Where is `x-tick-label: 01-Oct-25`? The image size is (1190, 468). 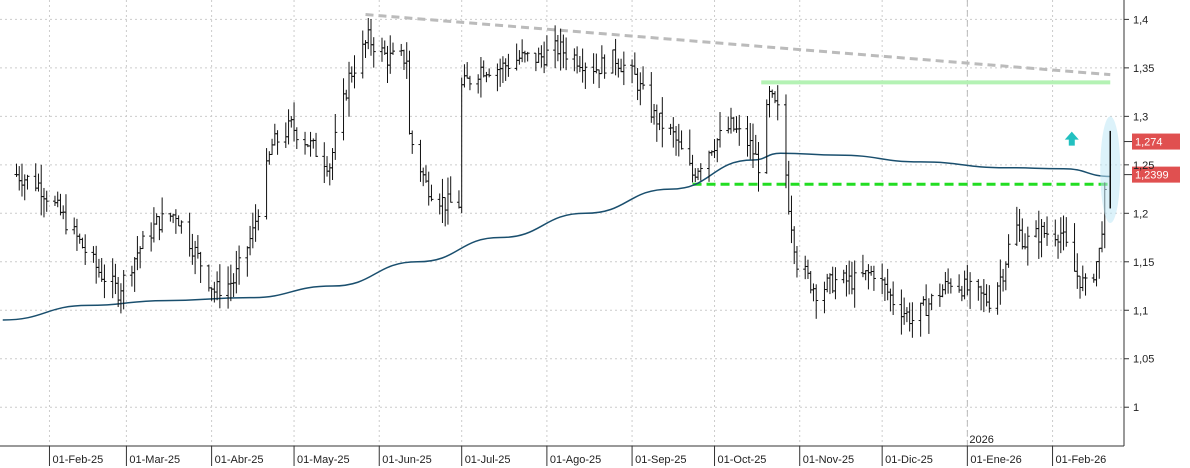 x-tick-label: 01-Oct-25 is located at coordinates (742, 460).